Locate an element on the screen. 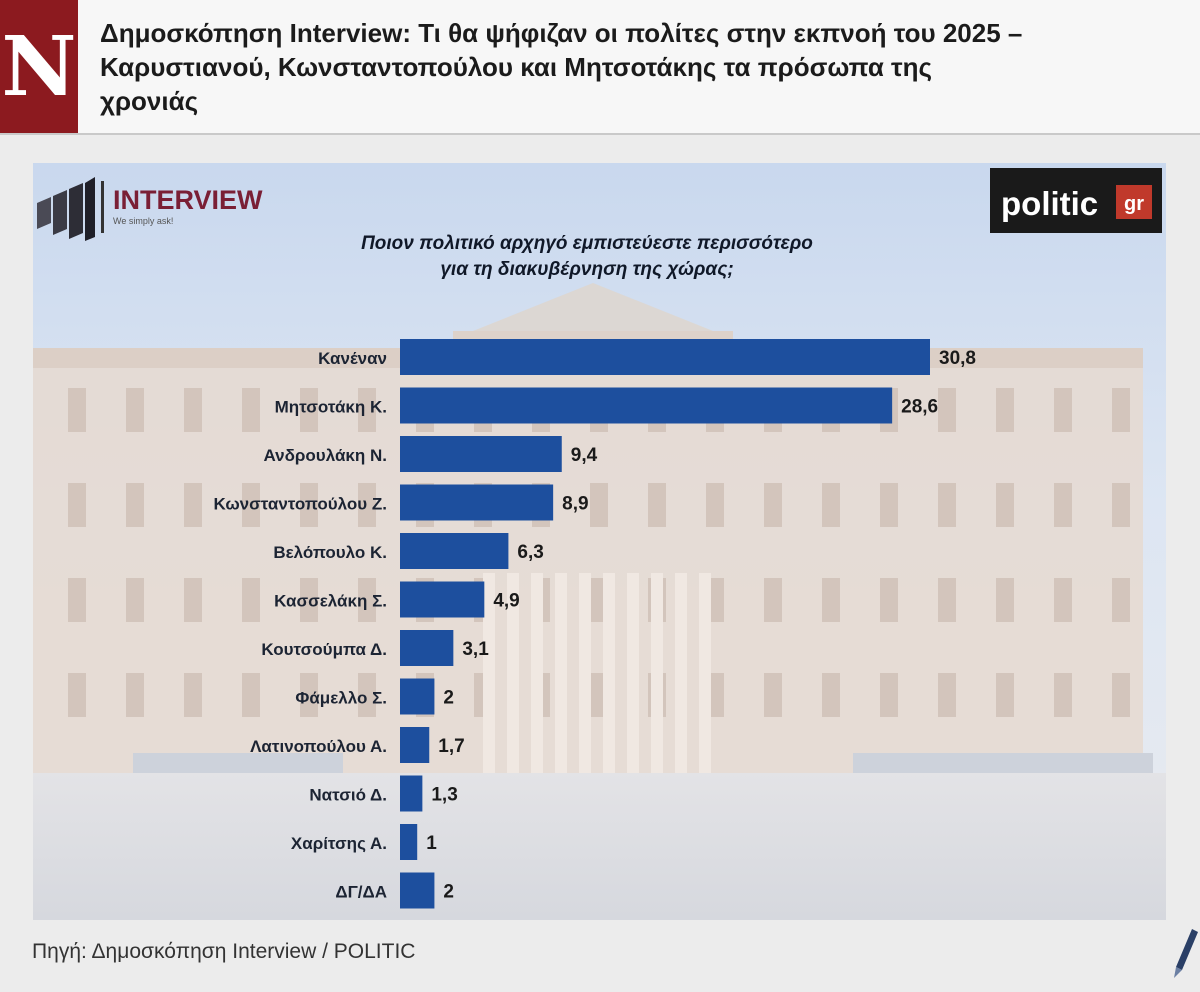 The image size is (1200, 992). category-label: Νατσιό Δ. is located at coordinates (348, 795).